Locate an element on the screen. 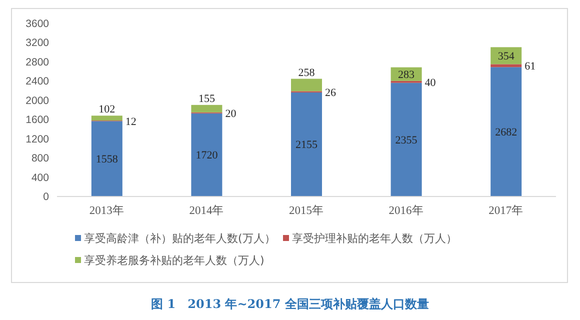 The height and width of the screenshot is (320, 580). y-tick-label: 3200 is located at coordinates (38, 43).